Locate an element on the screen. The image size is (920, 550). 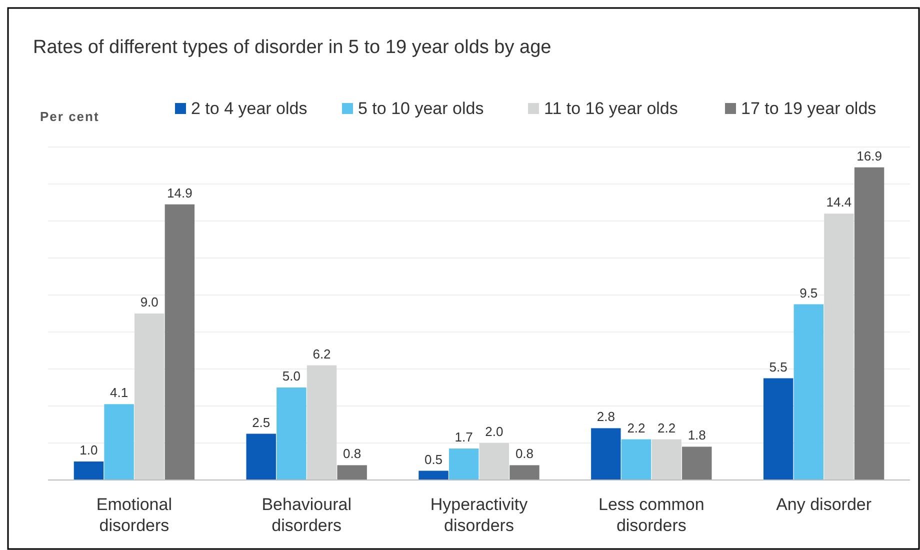
data-label: 2.8 is located at coordinates (605, 416).